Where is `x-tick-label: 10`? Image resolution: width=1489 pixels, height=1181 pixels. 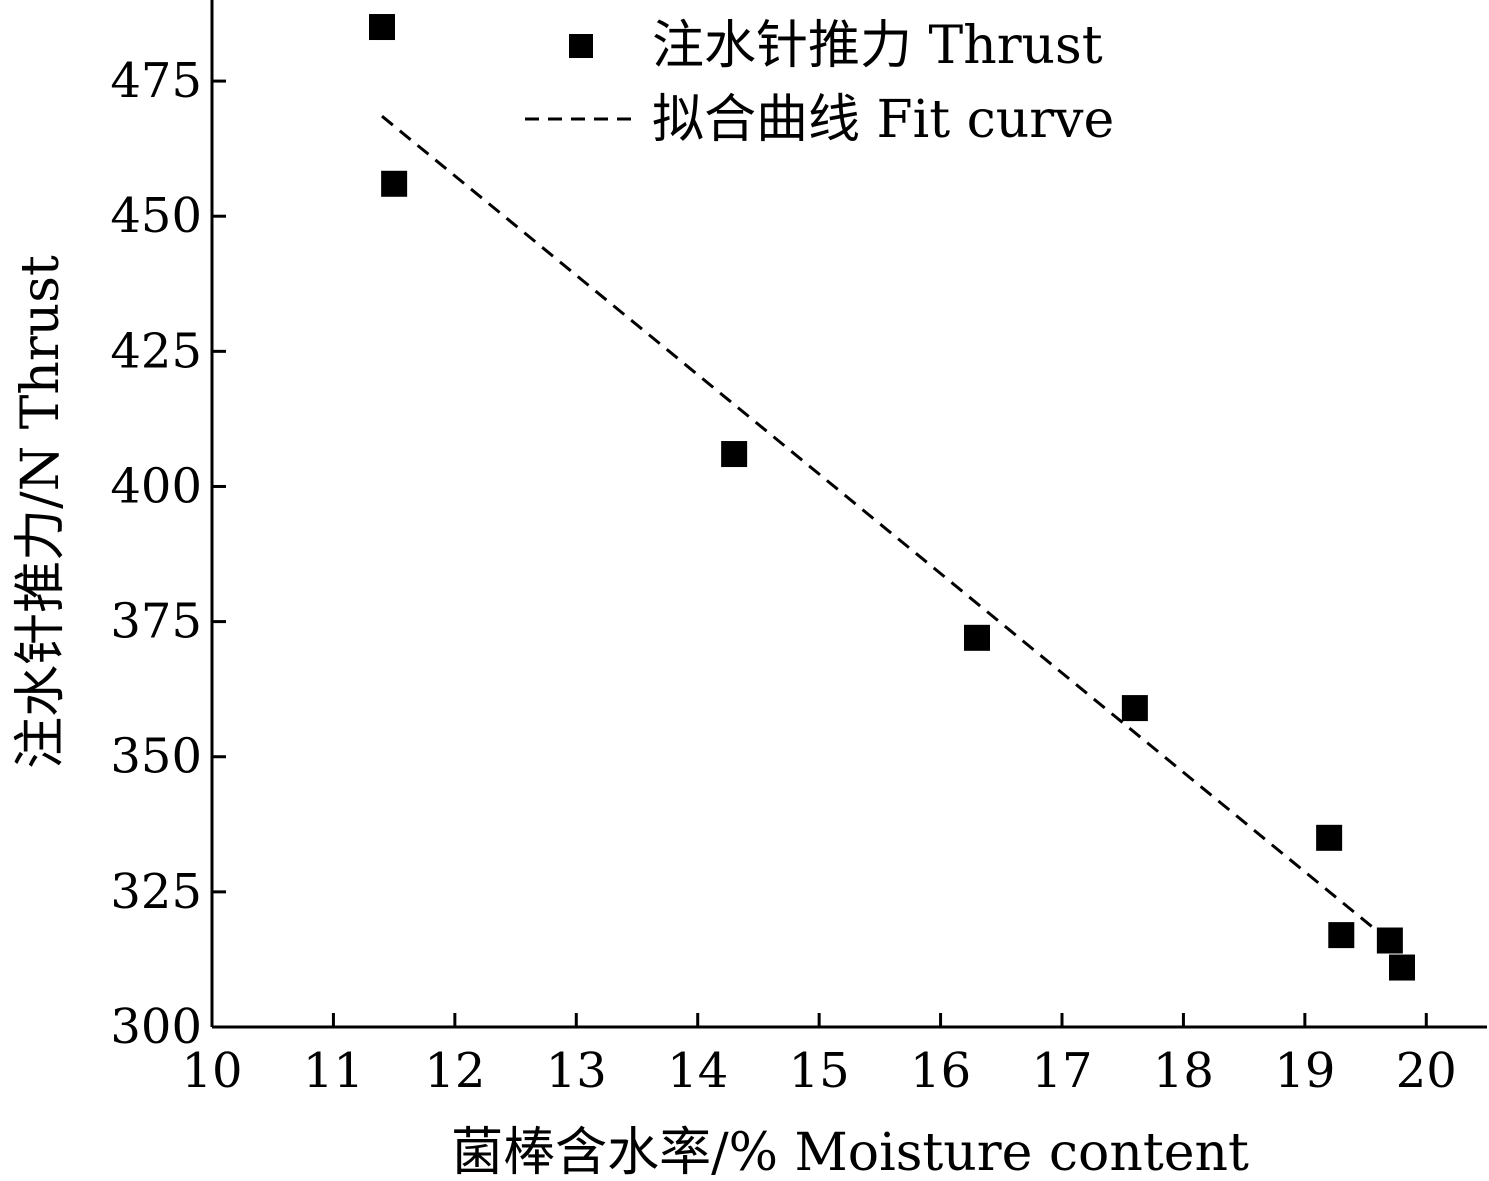 x-tick-label: 10 is located at coordinates (211, 1071).